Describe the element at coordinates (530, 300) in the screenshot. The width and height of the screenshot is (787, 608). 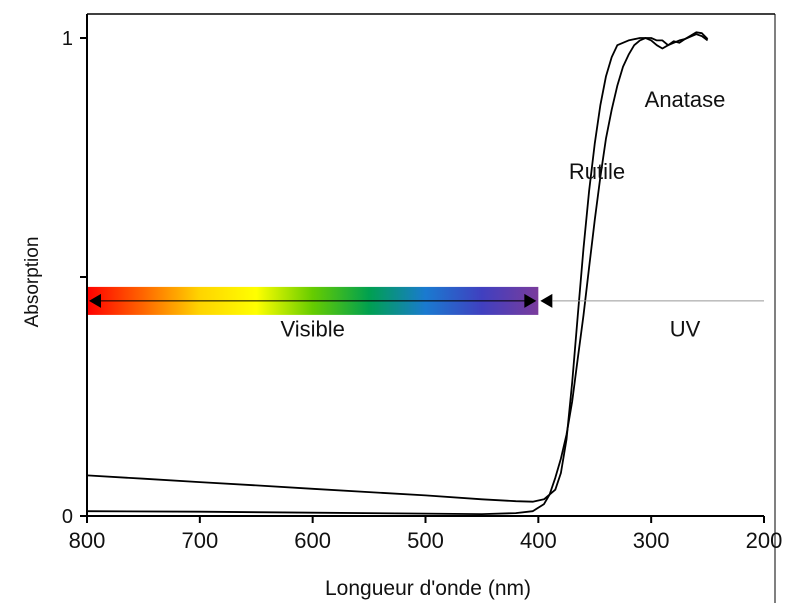
I see `visible-arrow-right-head` at that location.